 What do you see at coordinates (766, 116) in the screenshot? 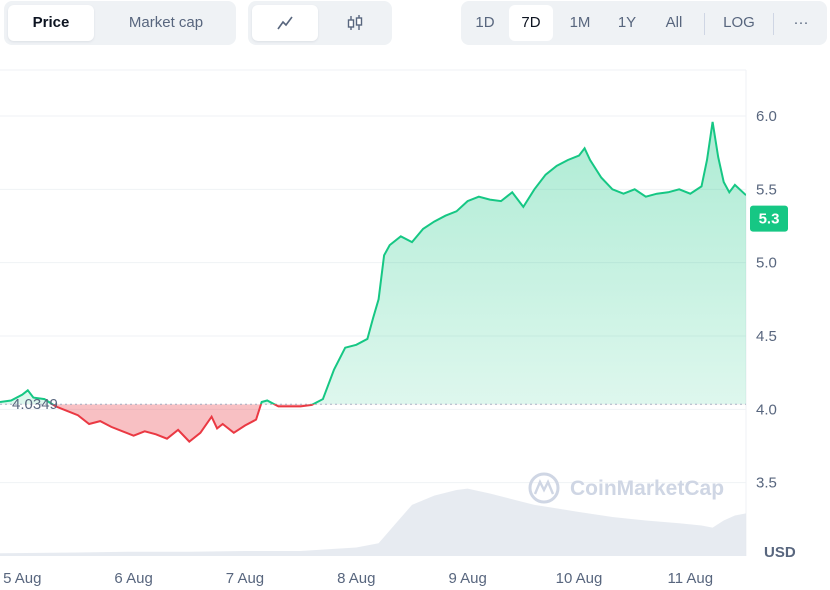
I see `y-tick-label: 6.0` at bounding box center [766, 116].